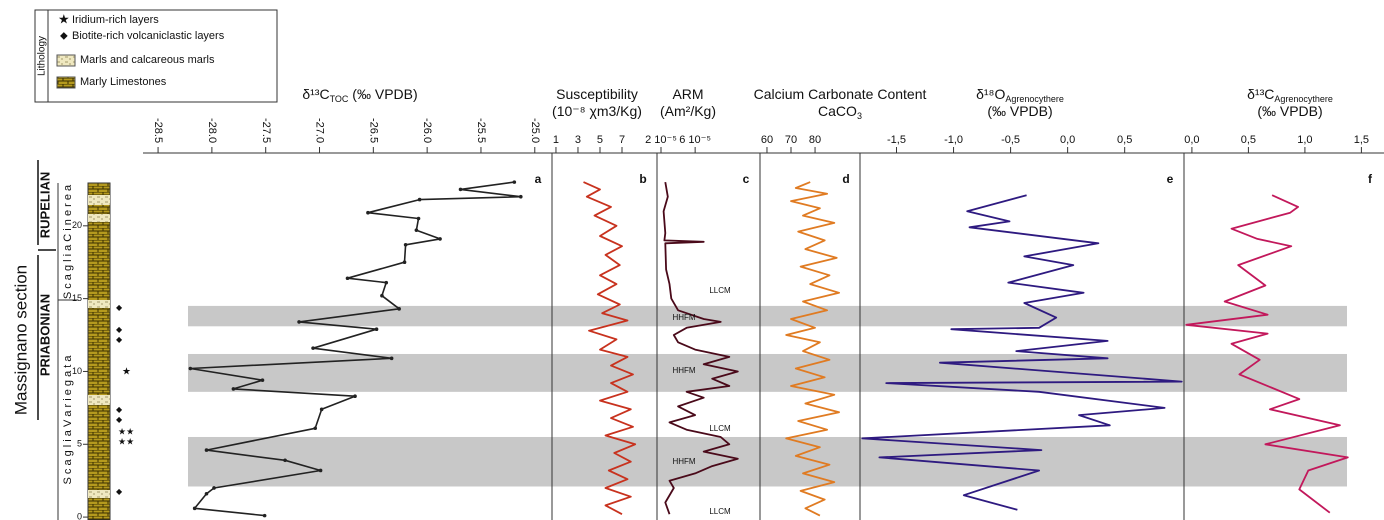 This screenshot has height=520, width=1384. What do you see at coordinates (556, 140) in the screenshot?
I see `x-tick-label: 1` at bounding box center [556, 140].